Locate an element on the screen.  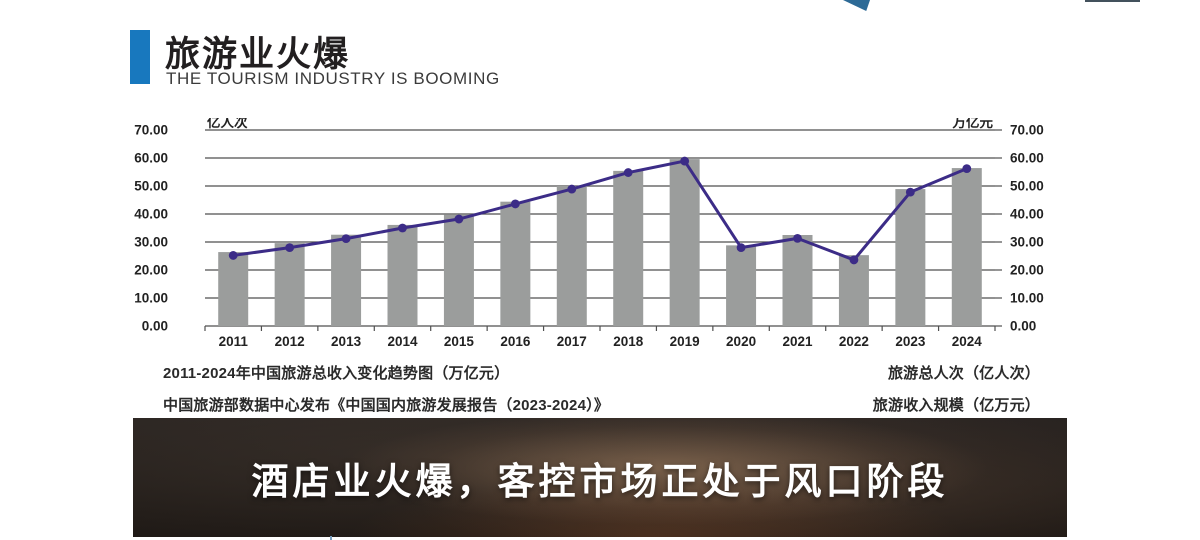
line-marker-2014 is located at coordinates (402, 228).